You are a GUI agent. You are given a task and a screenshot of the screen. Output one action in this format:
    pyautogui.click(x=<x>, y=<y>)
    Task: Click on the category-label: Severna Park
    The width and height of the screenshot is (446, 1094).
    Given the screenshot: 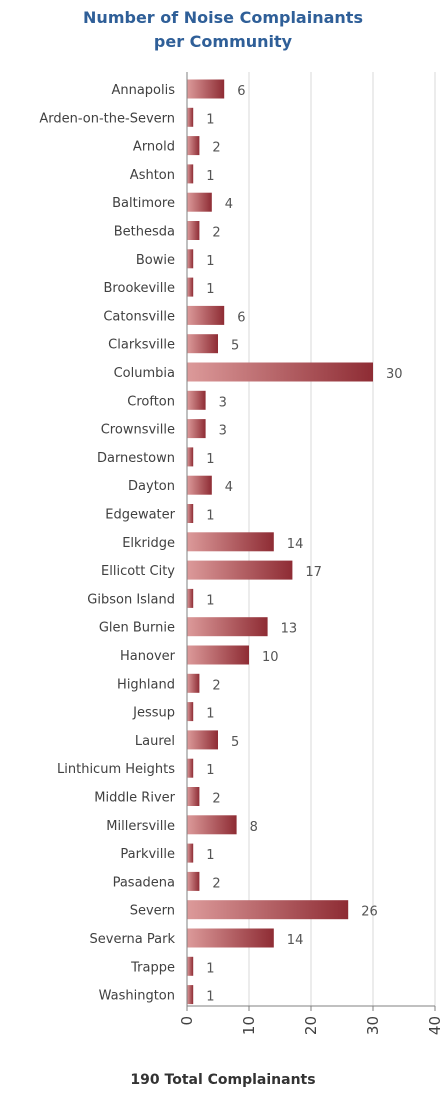 What is the action you would take?
    pyautogui.click(x=133, y=939)
    